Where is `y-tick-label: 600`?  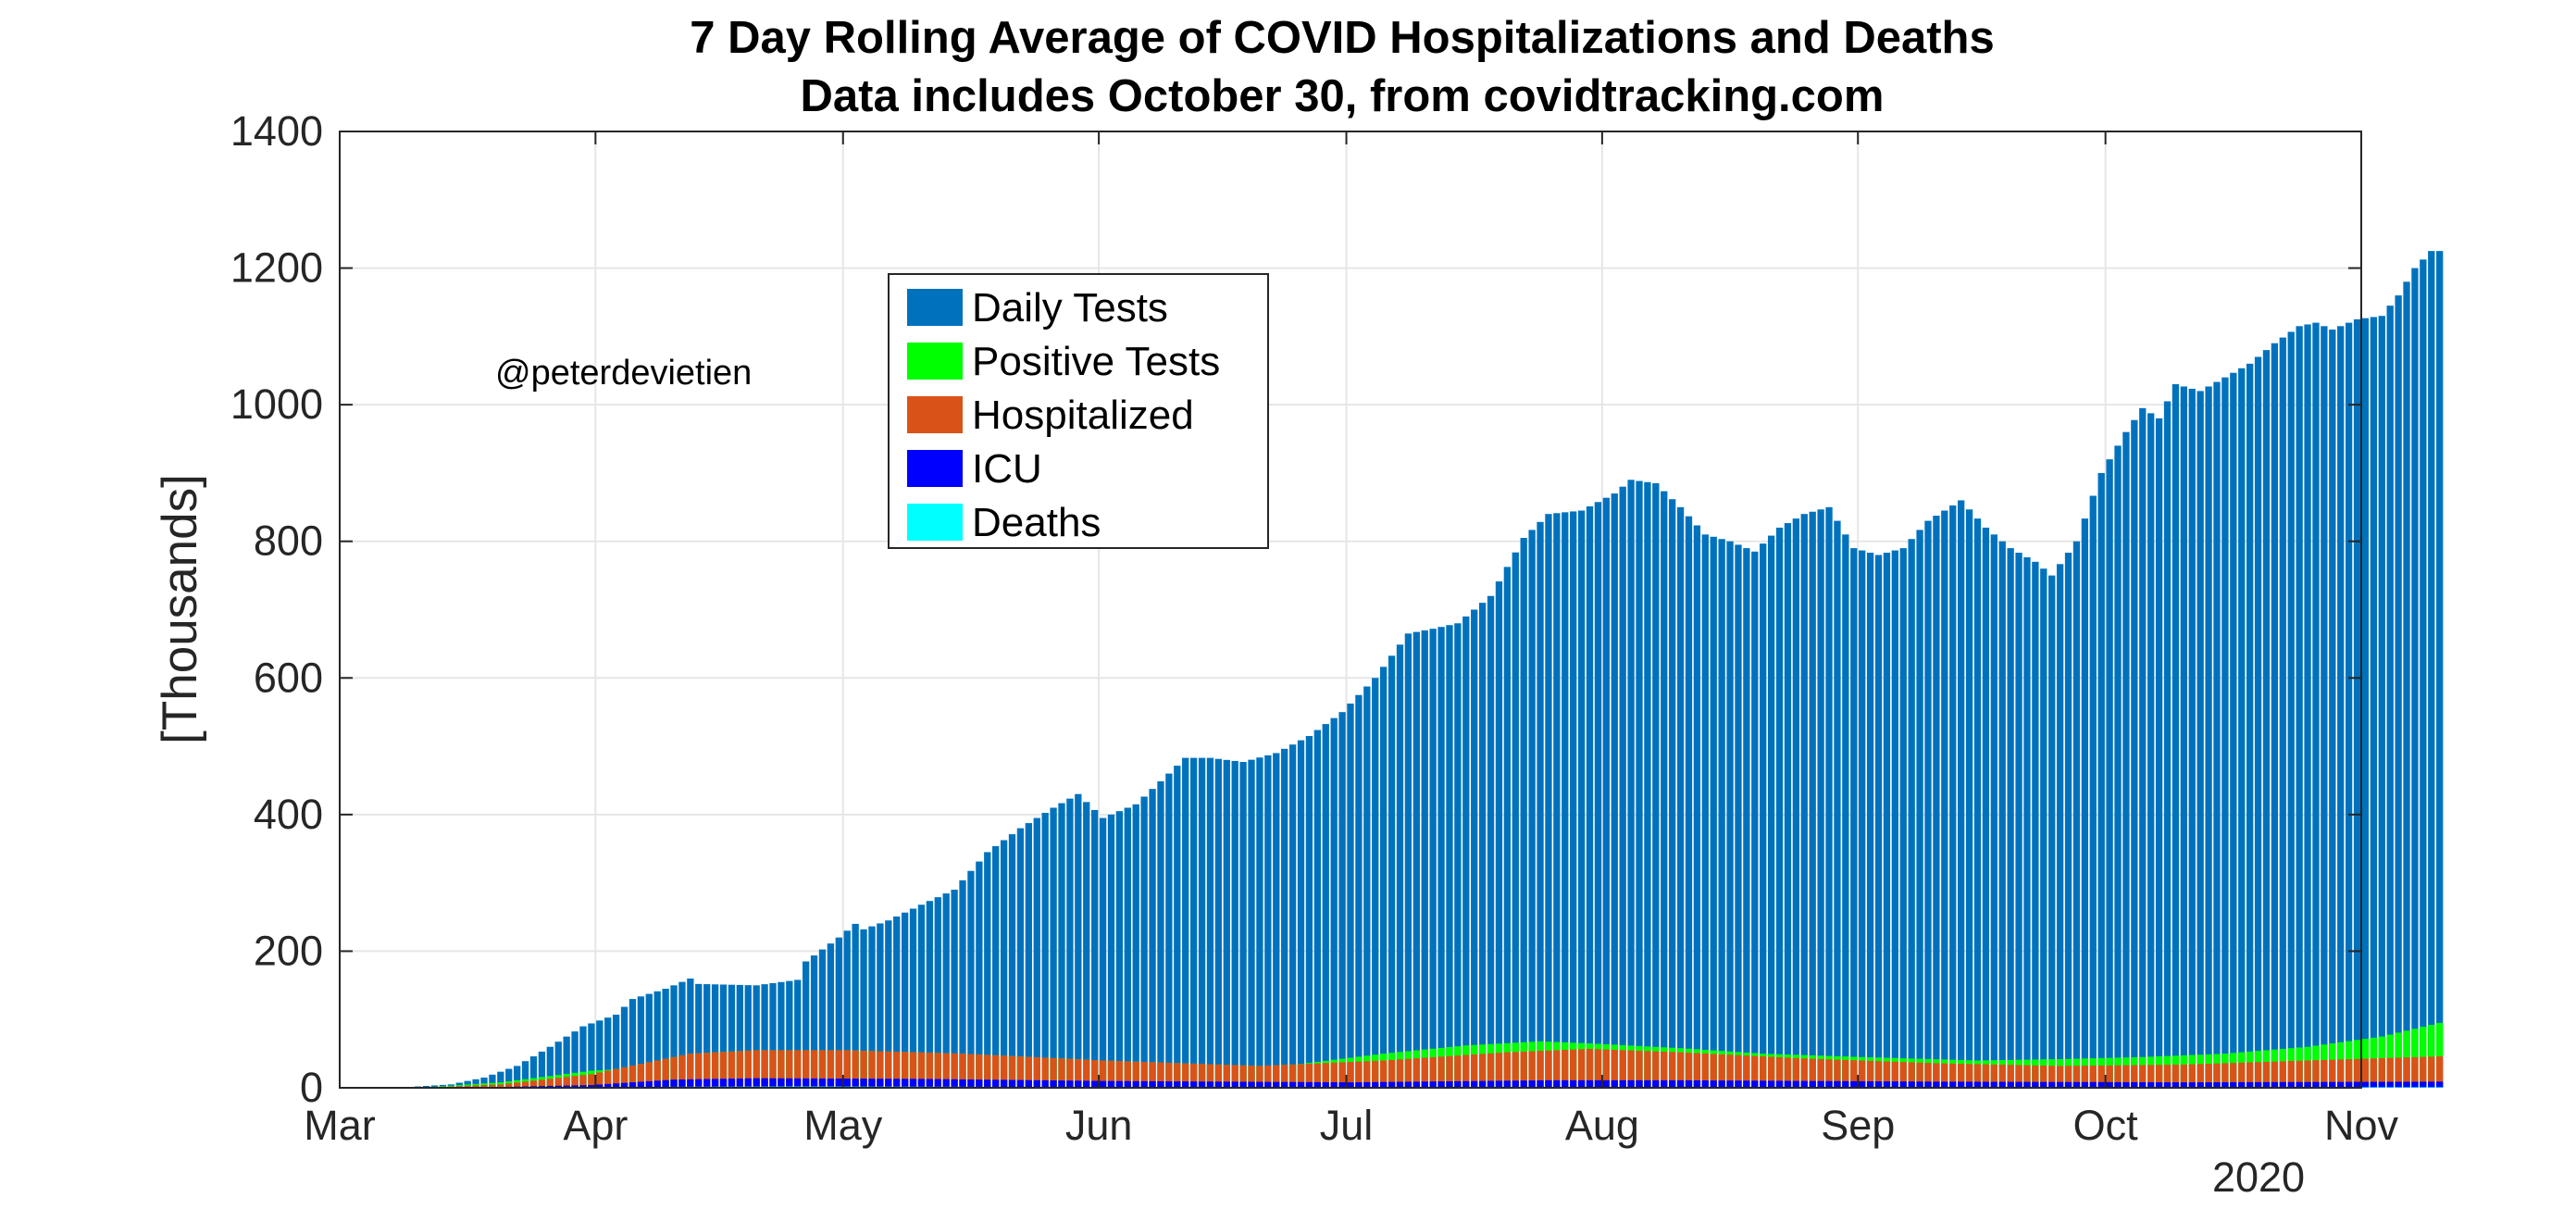 y-tick-label: 600 is located at coordinates (288, 677).